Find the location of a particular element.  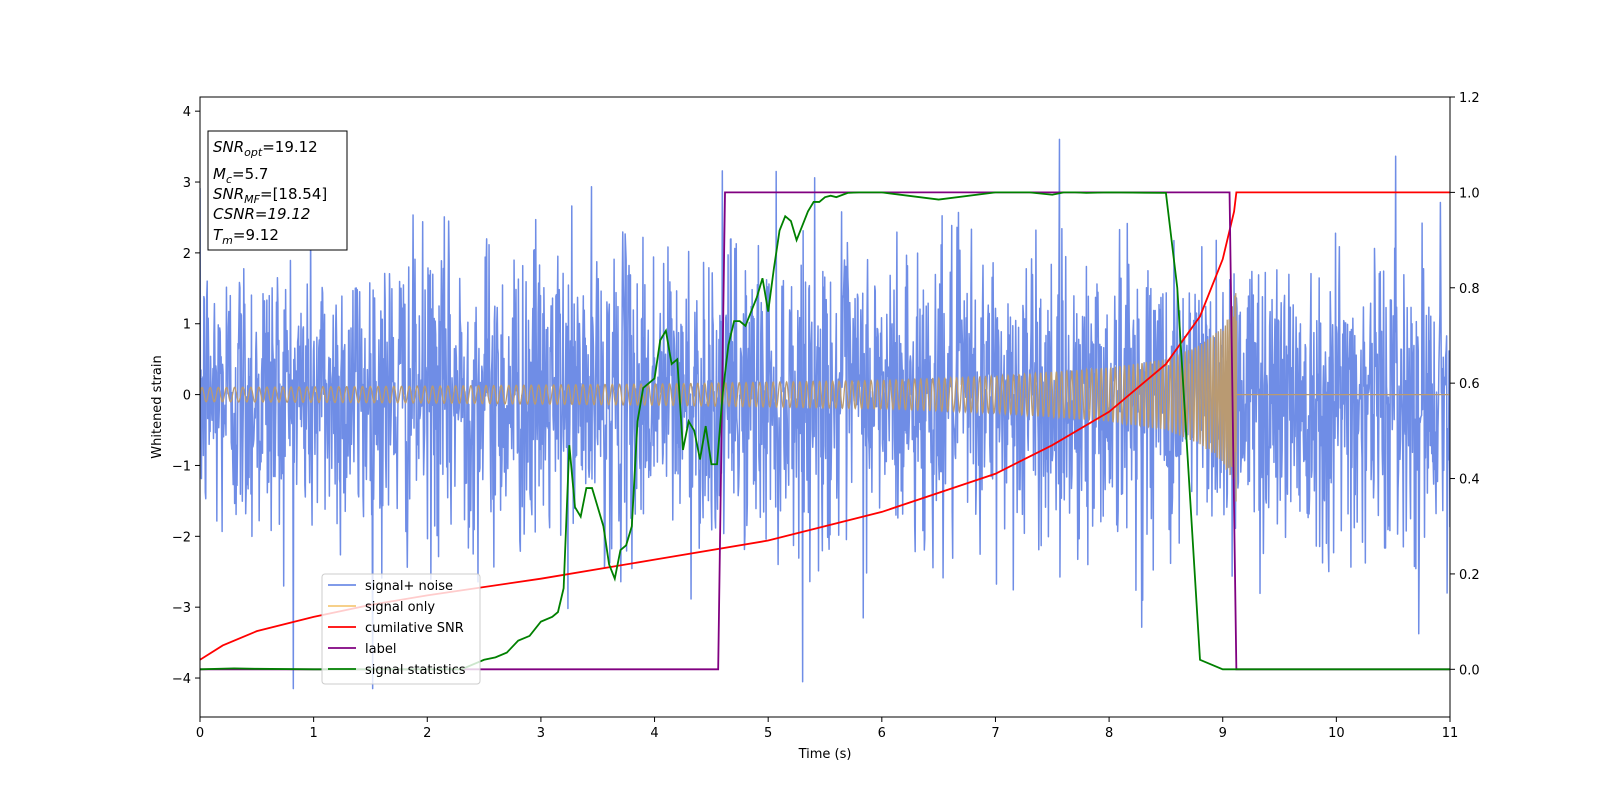

info-mc: Mc=5.7 is located at coordinates (240, 175).